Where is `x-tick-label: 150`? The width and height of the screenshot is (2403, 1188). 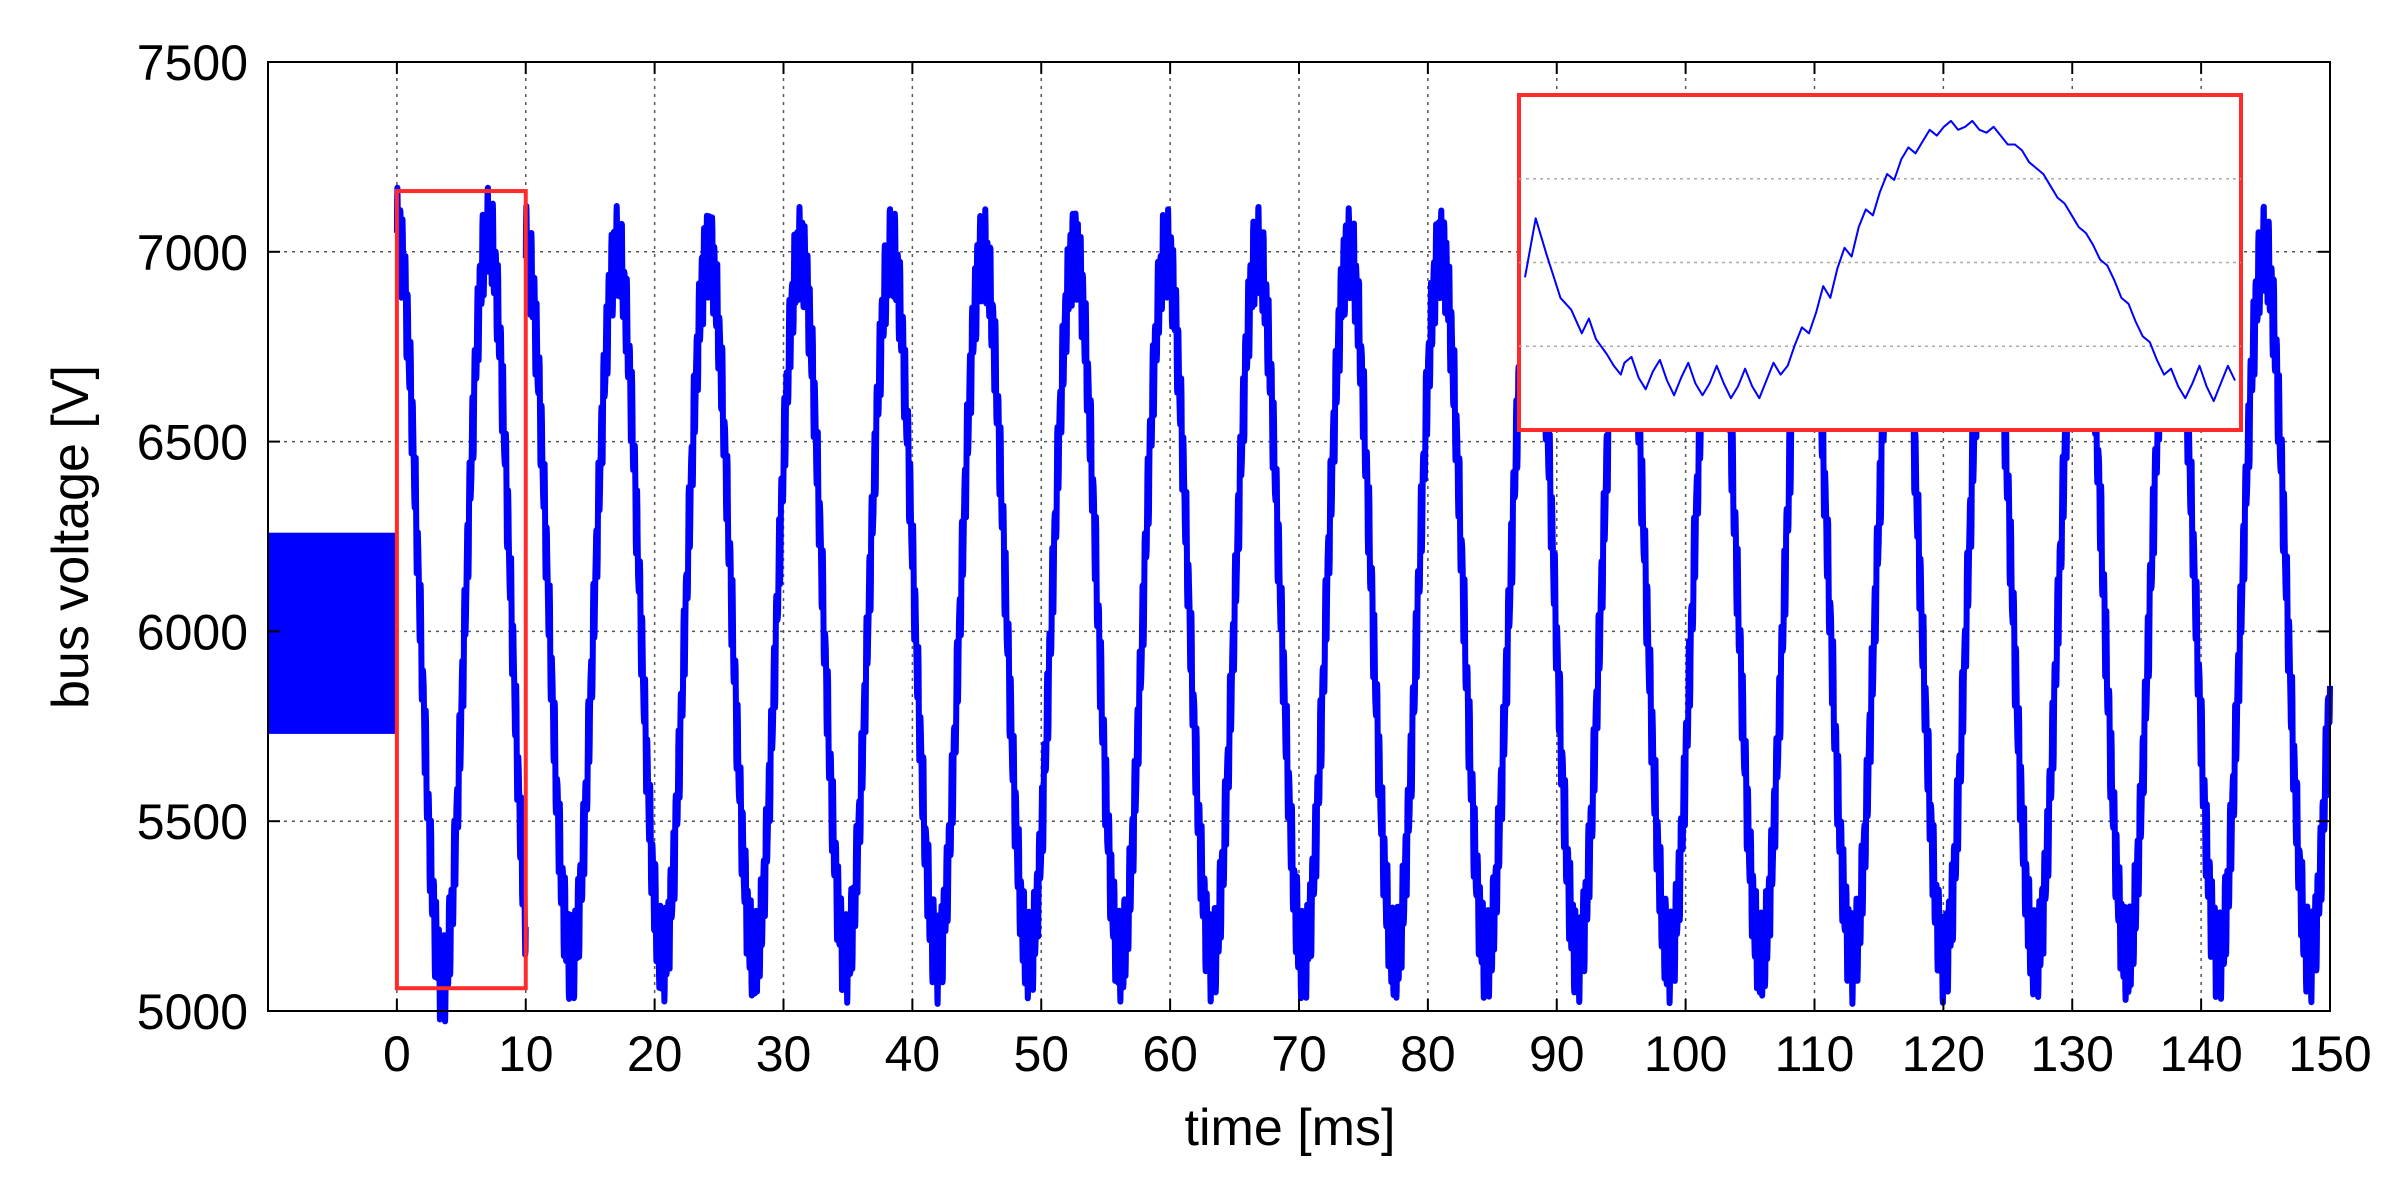 x-tick-label: 150 is located at coordinates (2329, 1054).